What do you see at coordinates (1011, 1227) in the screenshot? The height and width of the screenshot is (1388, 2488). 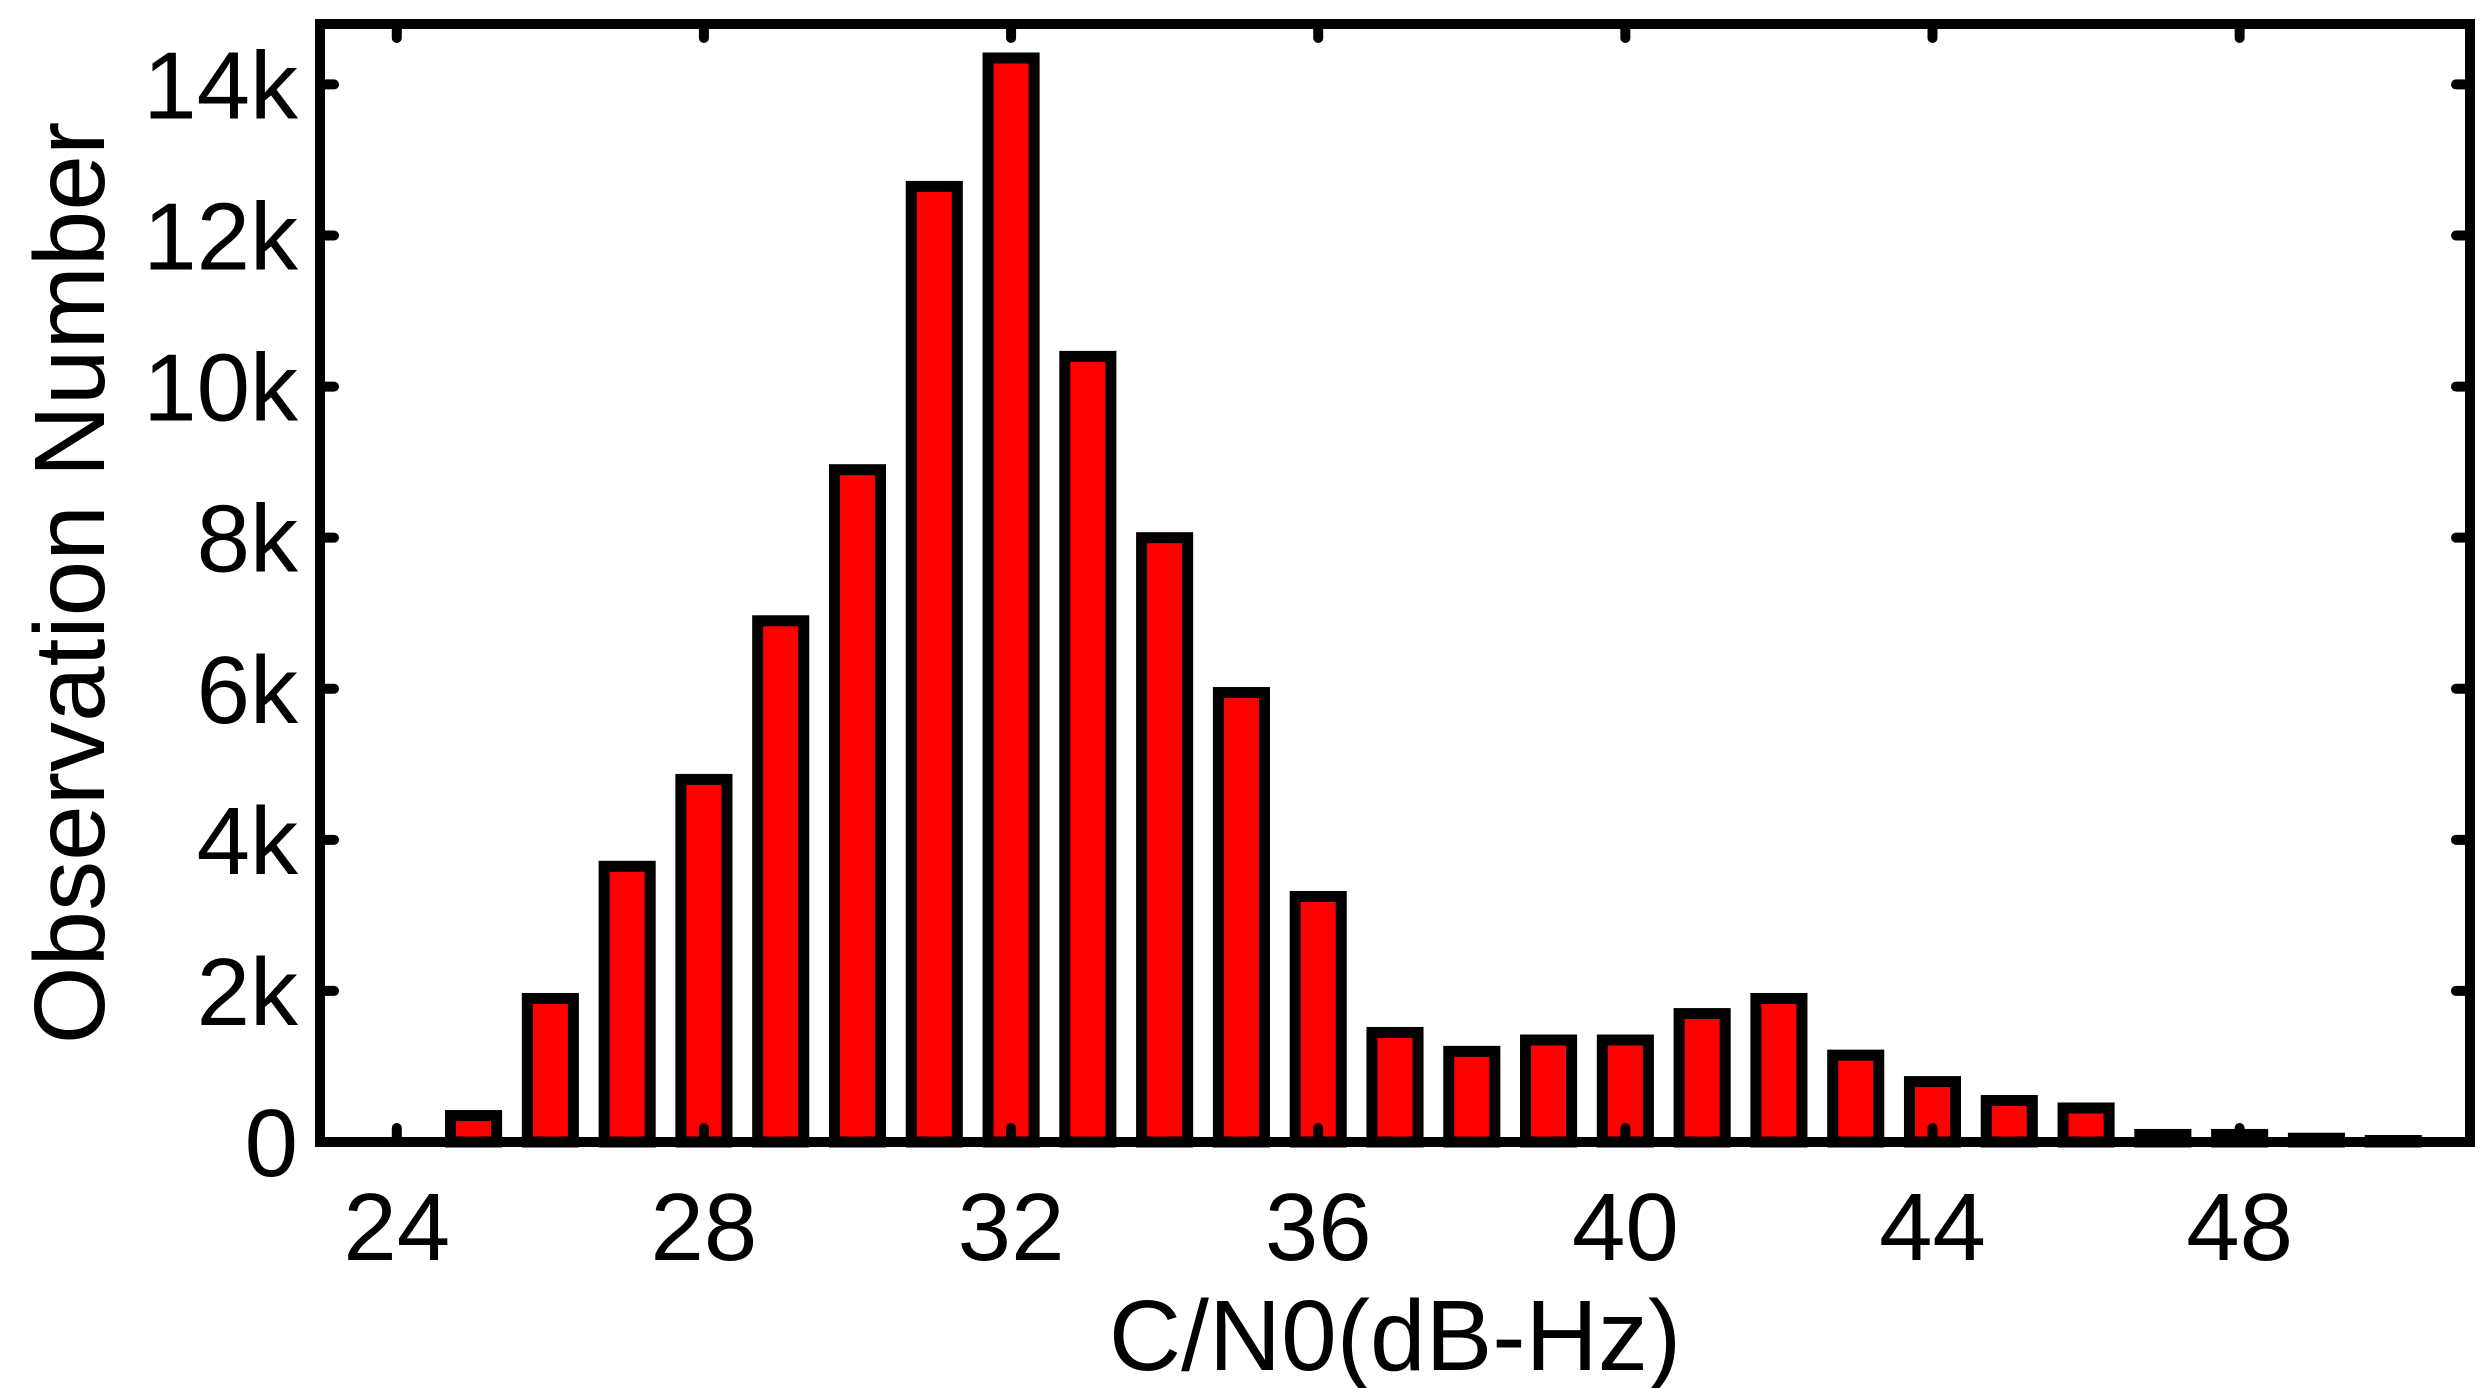 I see `x-tick-label: 32` at bounding box center [1011, 1227].